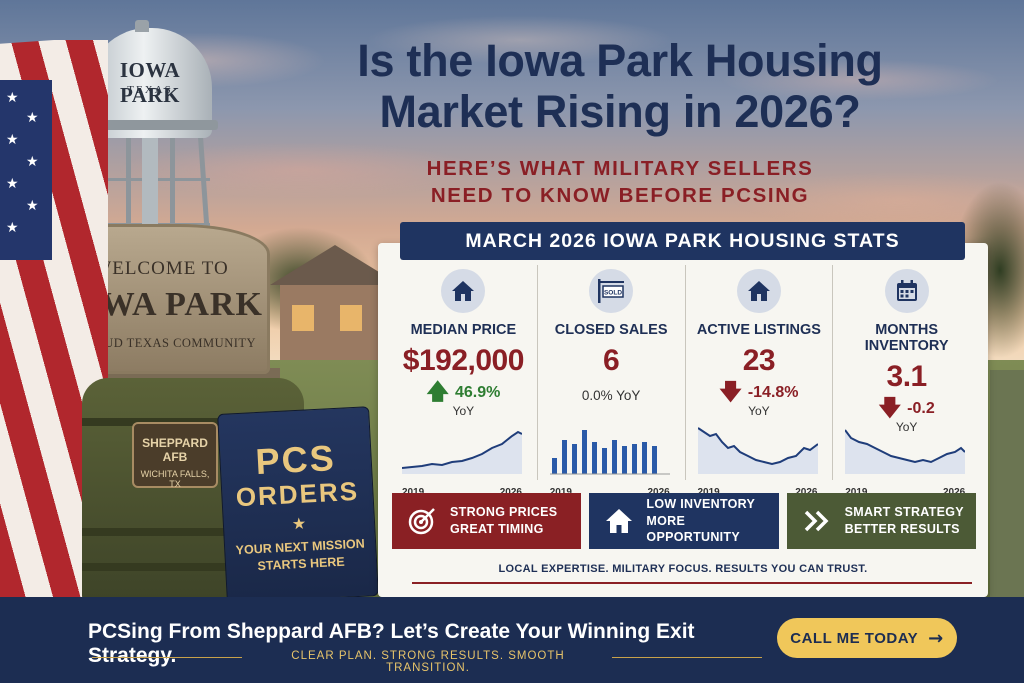  Describe the element at coordinates (150, 90) in the screenshot. I see `water-tower-sublabel: TEXAS` at that location.